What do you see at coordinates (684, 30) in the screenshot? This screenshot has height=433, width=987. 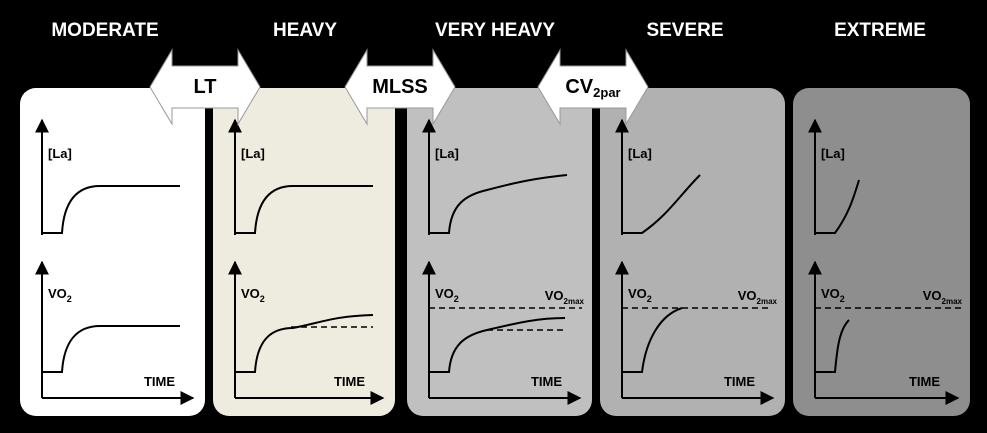 I see `domain-title: SEVERE` at bounding box center [684, 30].